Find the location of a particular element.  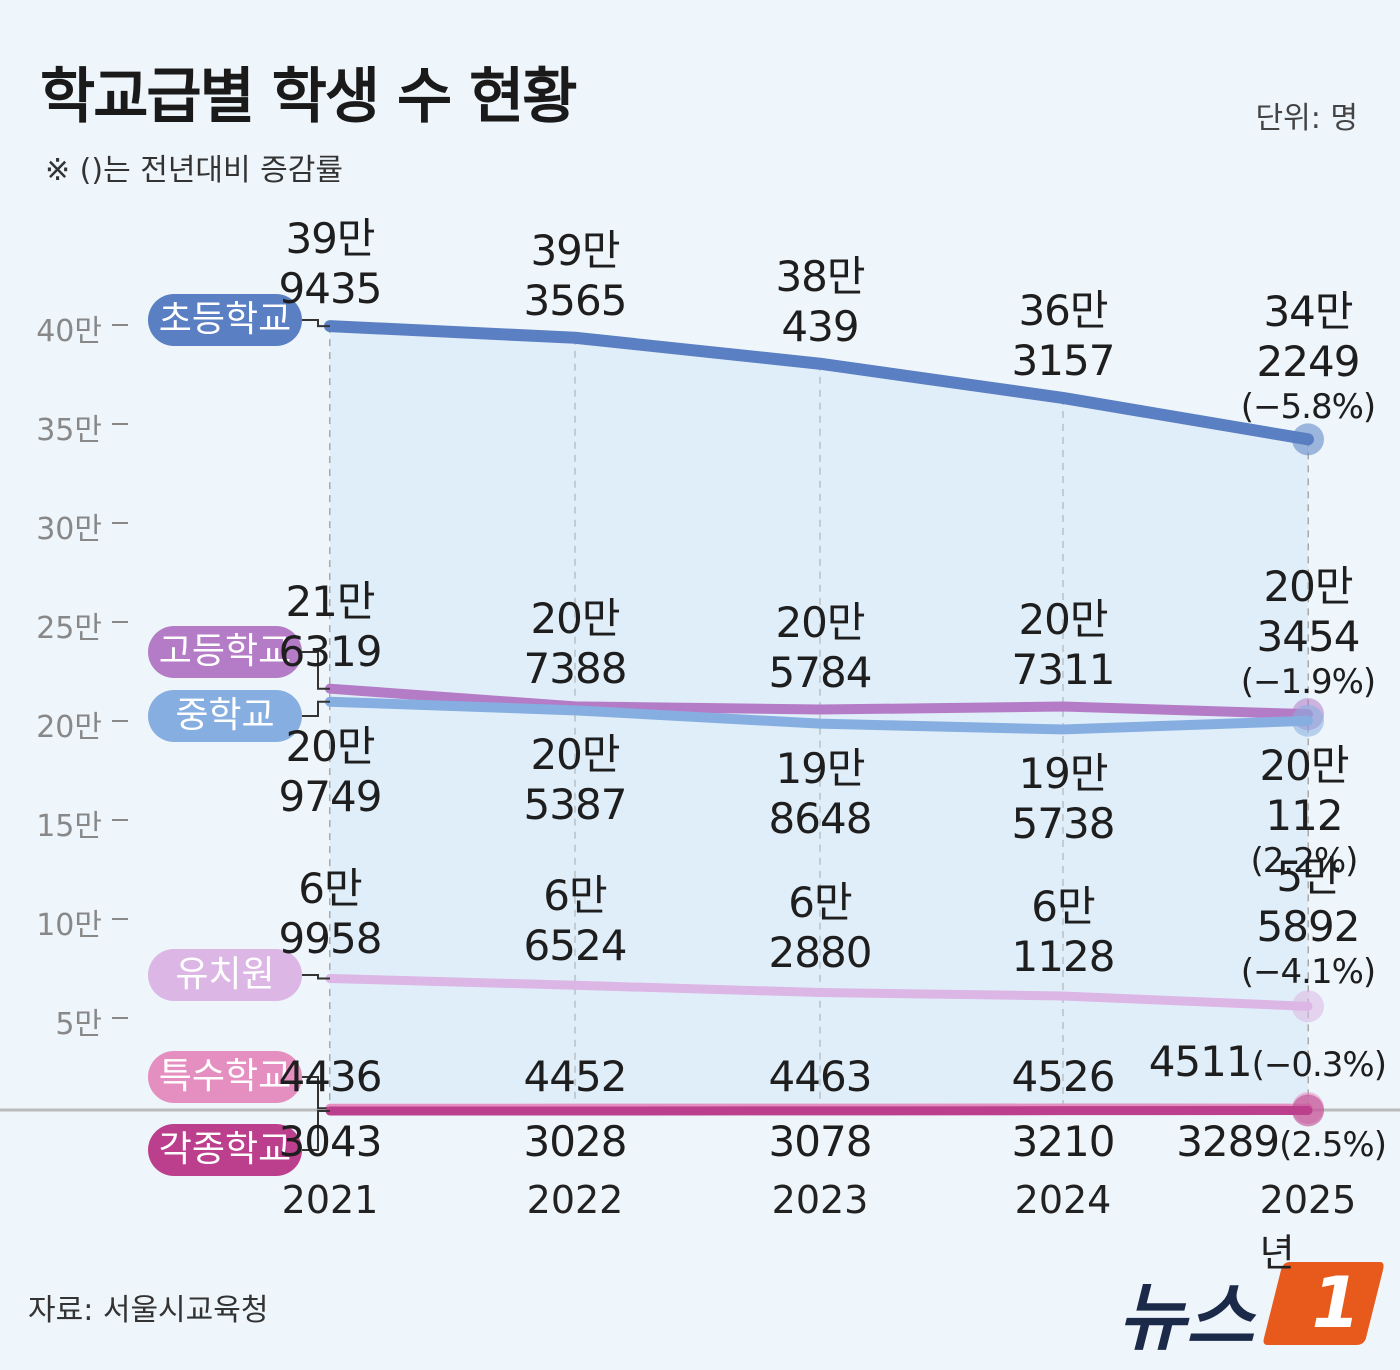

value-label-group: 19만 8648 is located at coordinates (820, 793).